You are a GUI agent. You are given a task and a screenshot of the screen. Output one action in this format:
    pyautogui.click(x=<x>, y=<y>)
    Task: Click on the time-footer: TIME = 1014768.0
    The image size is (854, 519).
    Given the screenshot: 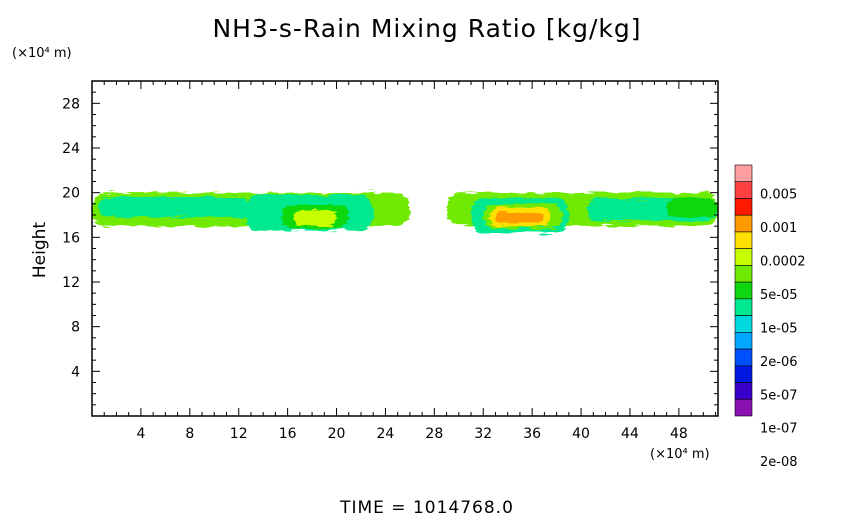 What is the action you would take?
    pyautogui.click(x=427, y=508)
    